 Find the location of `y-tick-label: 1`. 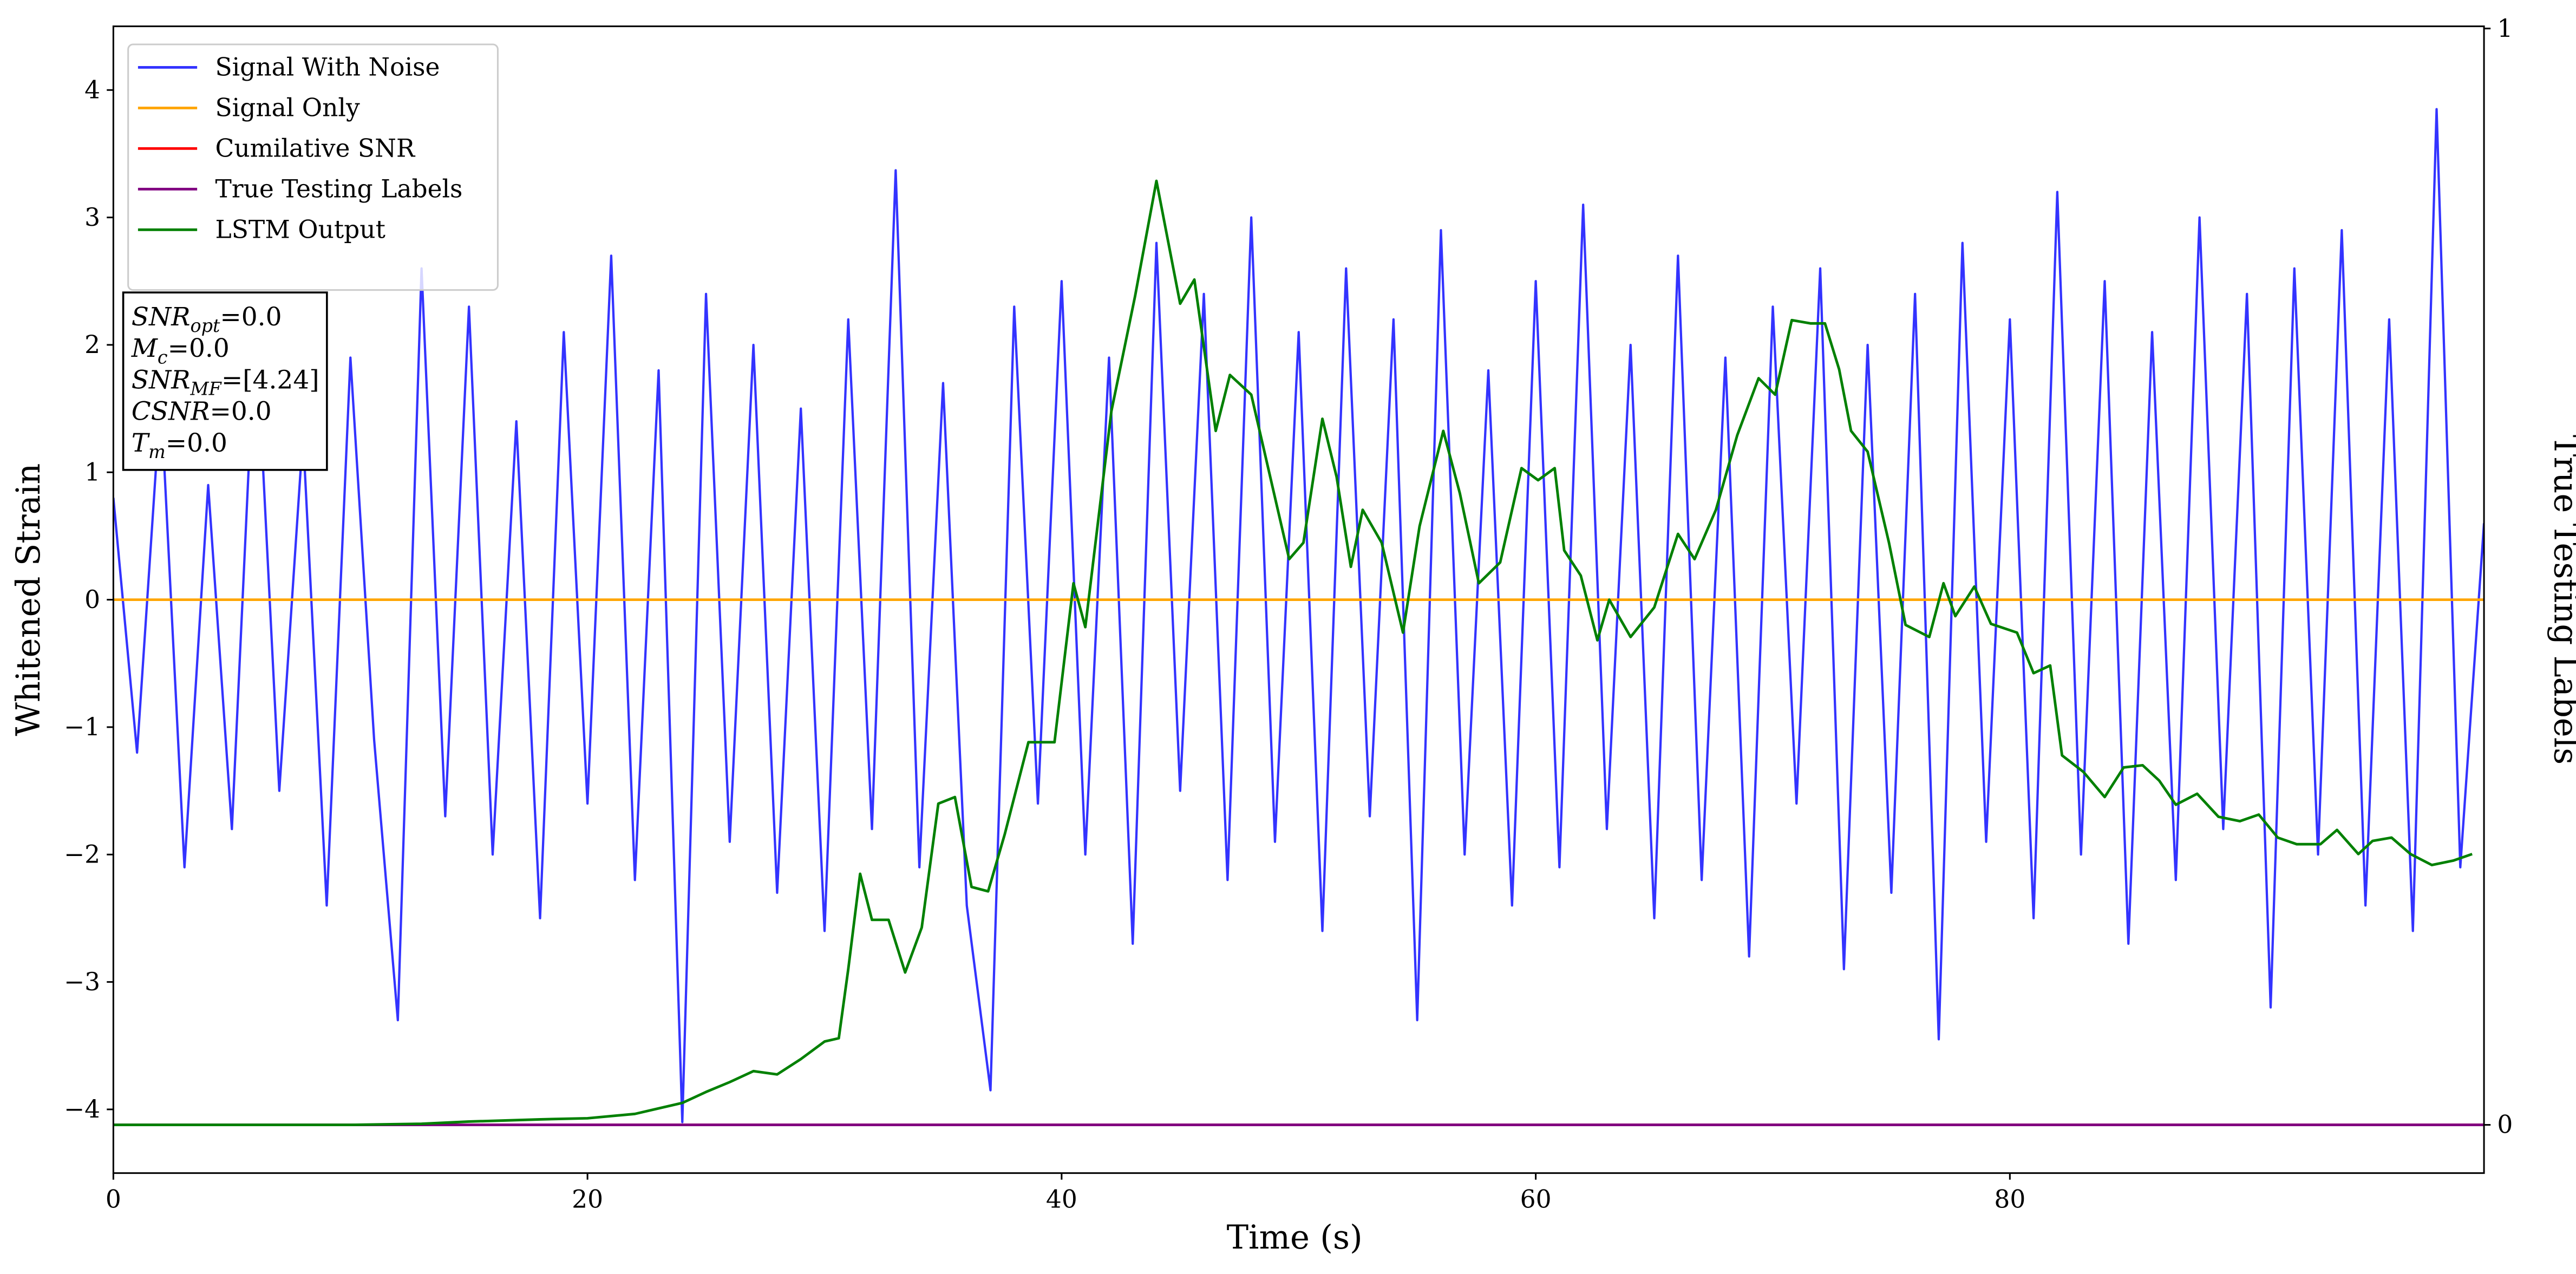

y-tick-label: 1 is located at coordinates (92, 472).